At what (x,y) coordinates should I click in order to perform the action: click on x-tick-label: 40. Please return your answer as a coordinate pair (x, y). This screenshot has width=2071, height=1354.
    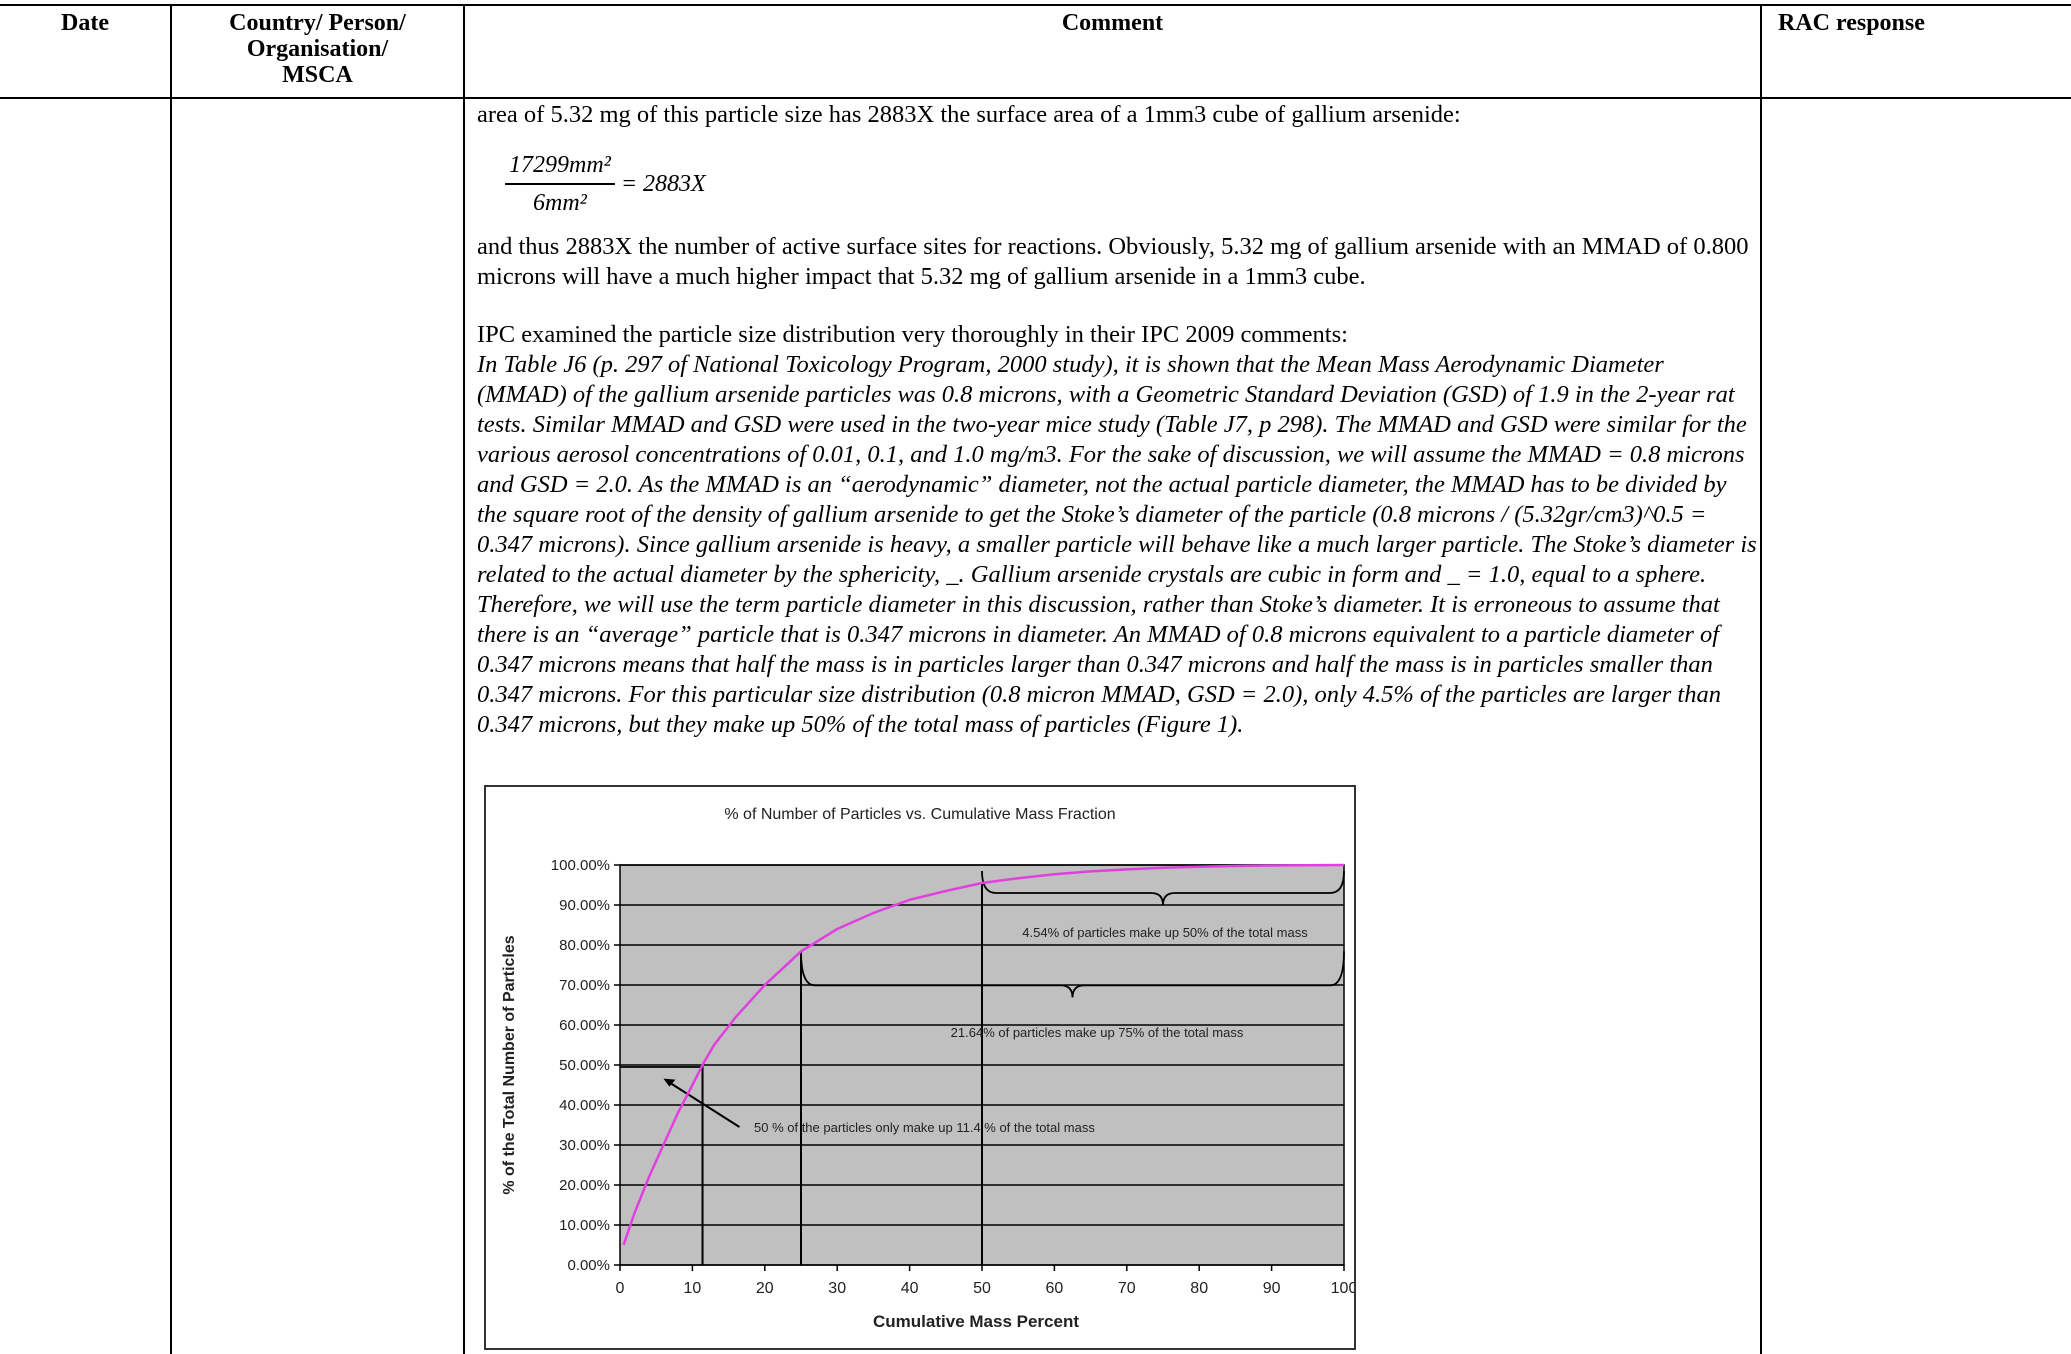
    Looking at the image, I should click on (910, 1288).